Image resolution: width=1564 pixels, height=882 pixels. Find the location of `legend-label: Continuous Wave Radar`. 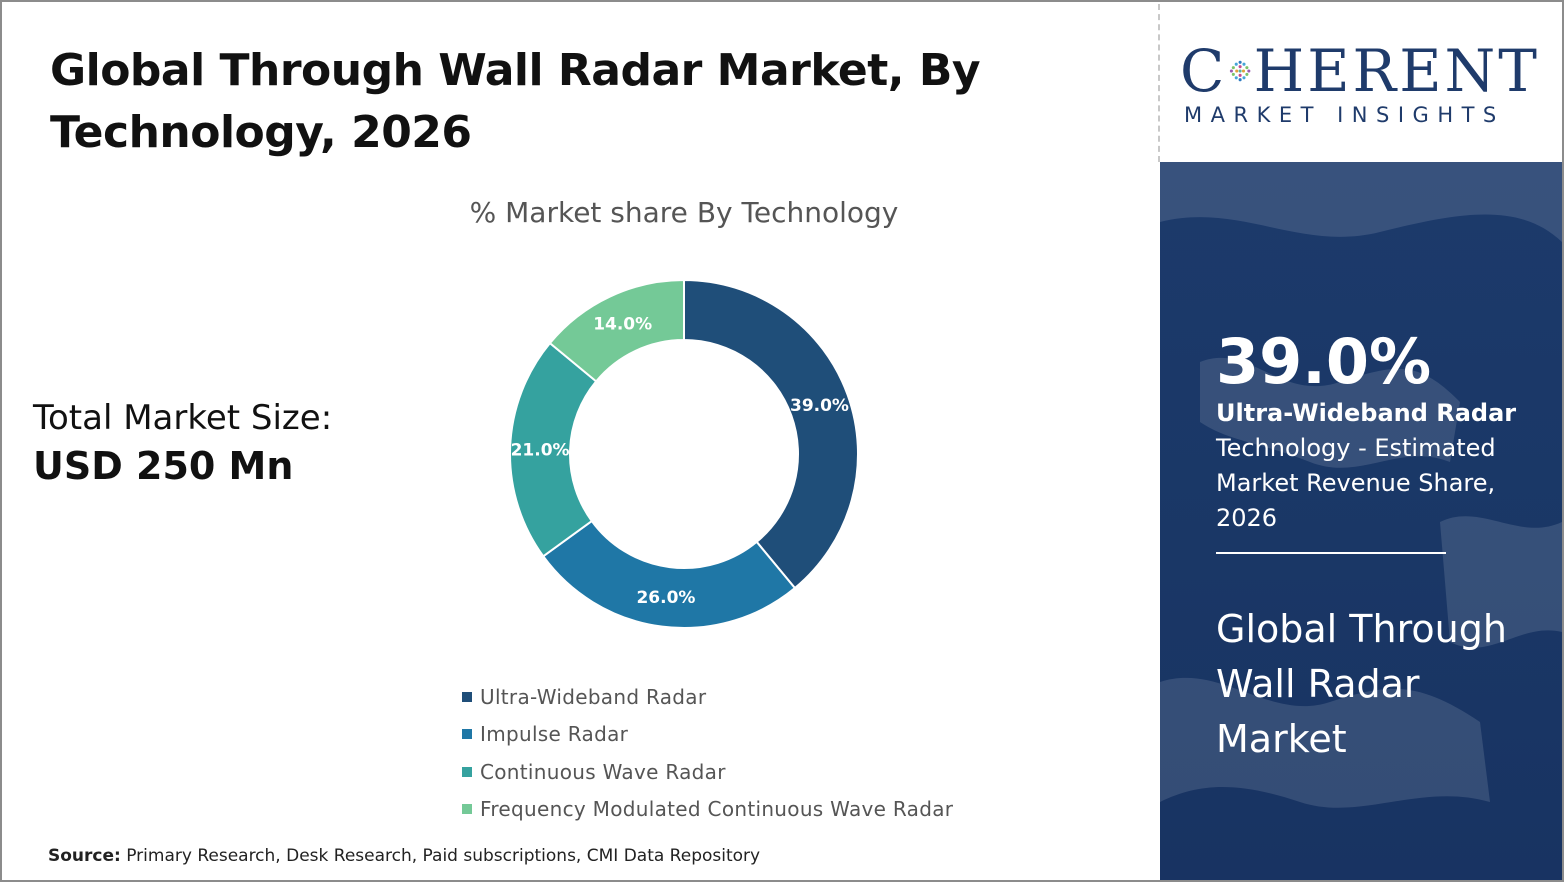

legend-label: Continuous Wave Radar is located at coordinates (603, 771).